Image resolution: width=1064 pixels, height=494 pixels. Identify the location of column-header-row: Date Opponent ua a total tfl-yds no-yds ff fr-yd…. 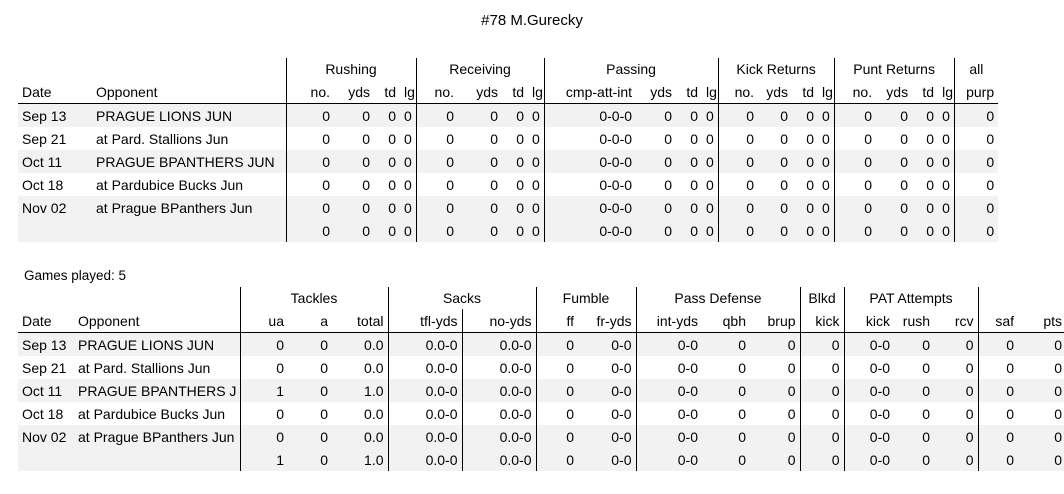
(541, 321).